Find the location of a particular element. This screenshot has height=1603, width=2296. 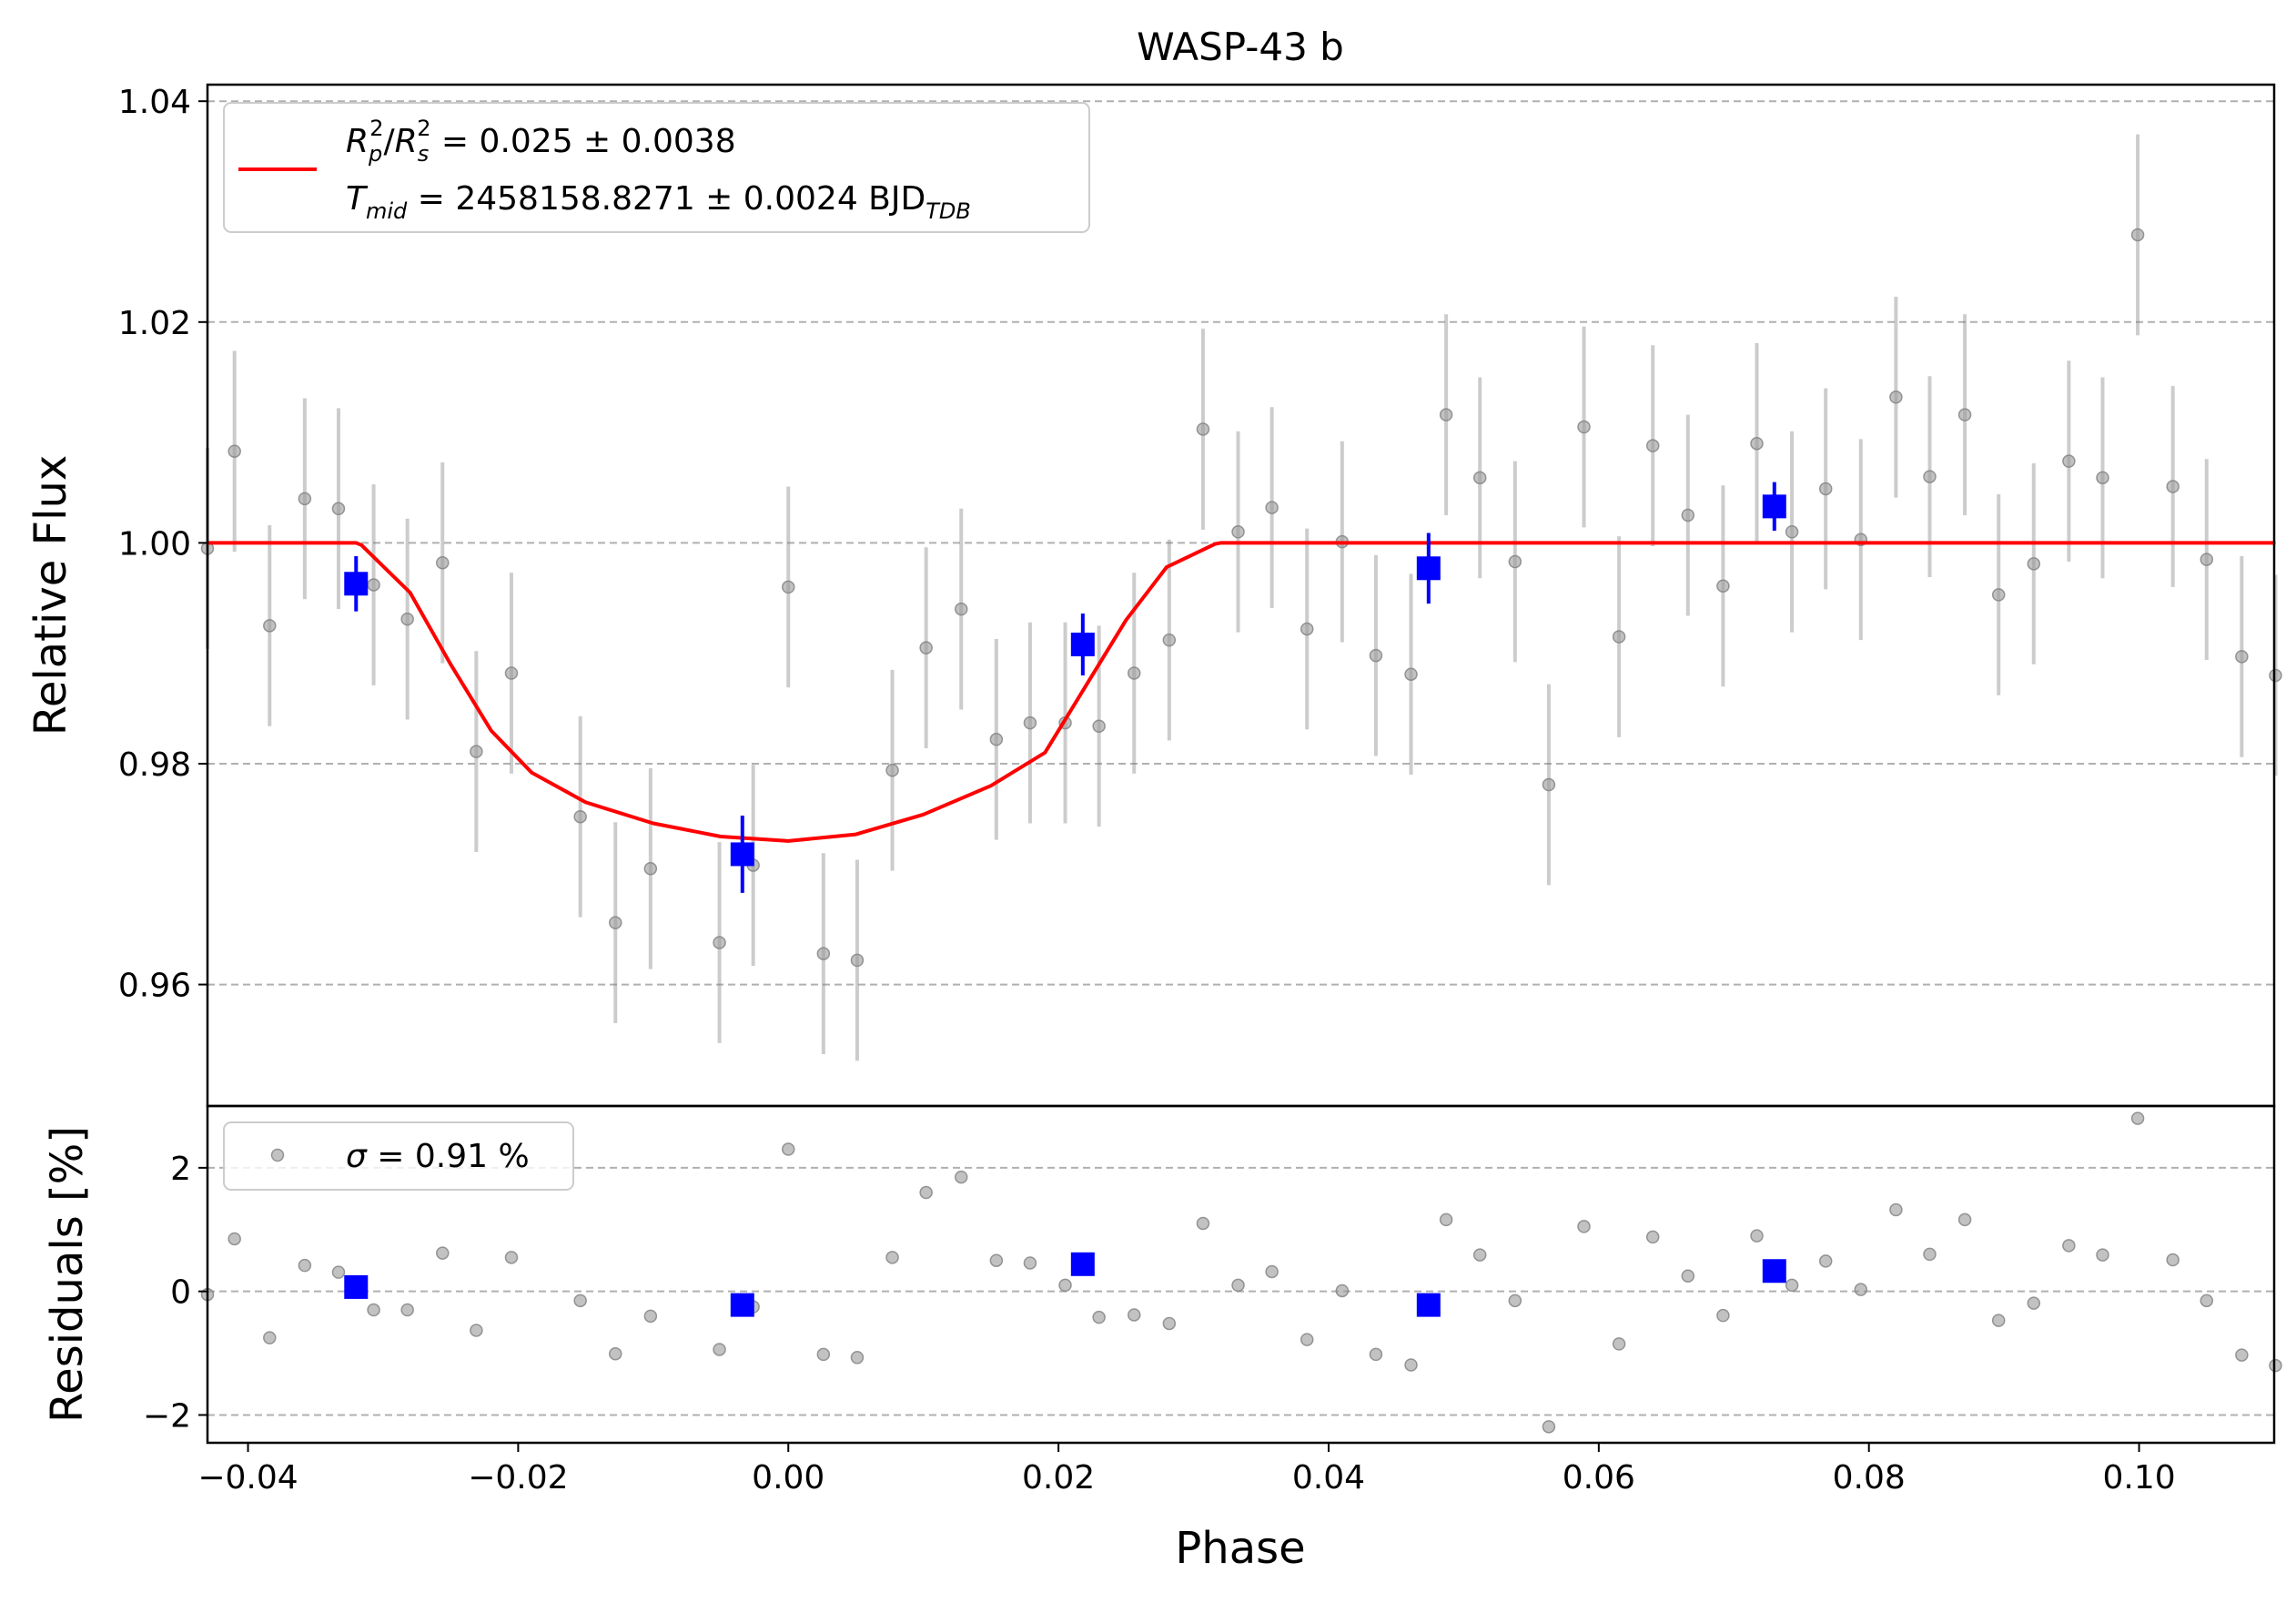

residuals-legend: σ = 0.91 % is located at coordinates (399, 1156).